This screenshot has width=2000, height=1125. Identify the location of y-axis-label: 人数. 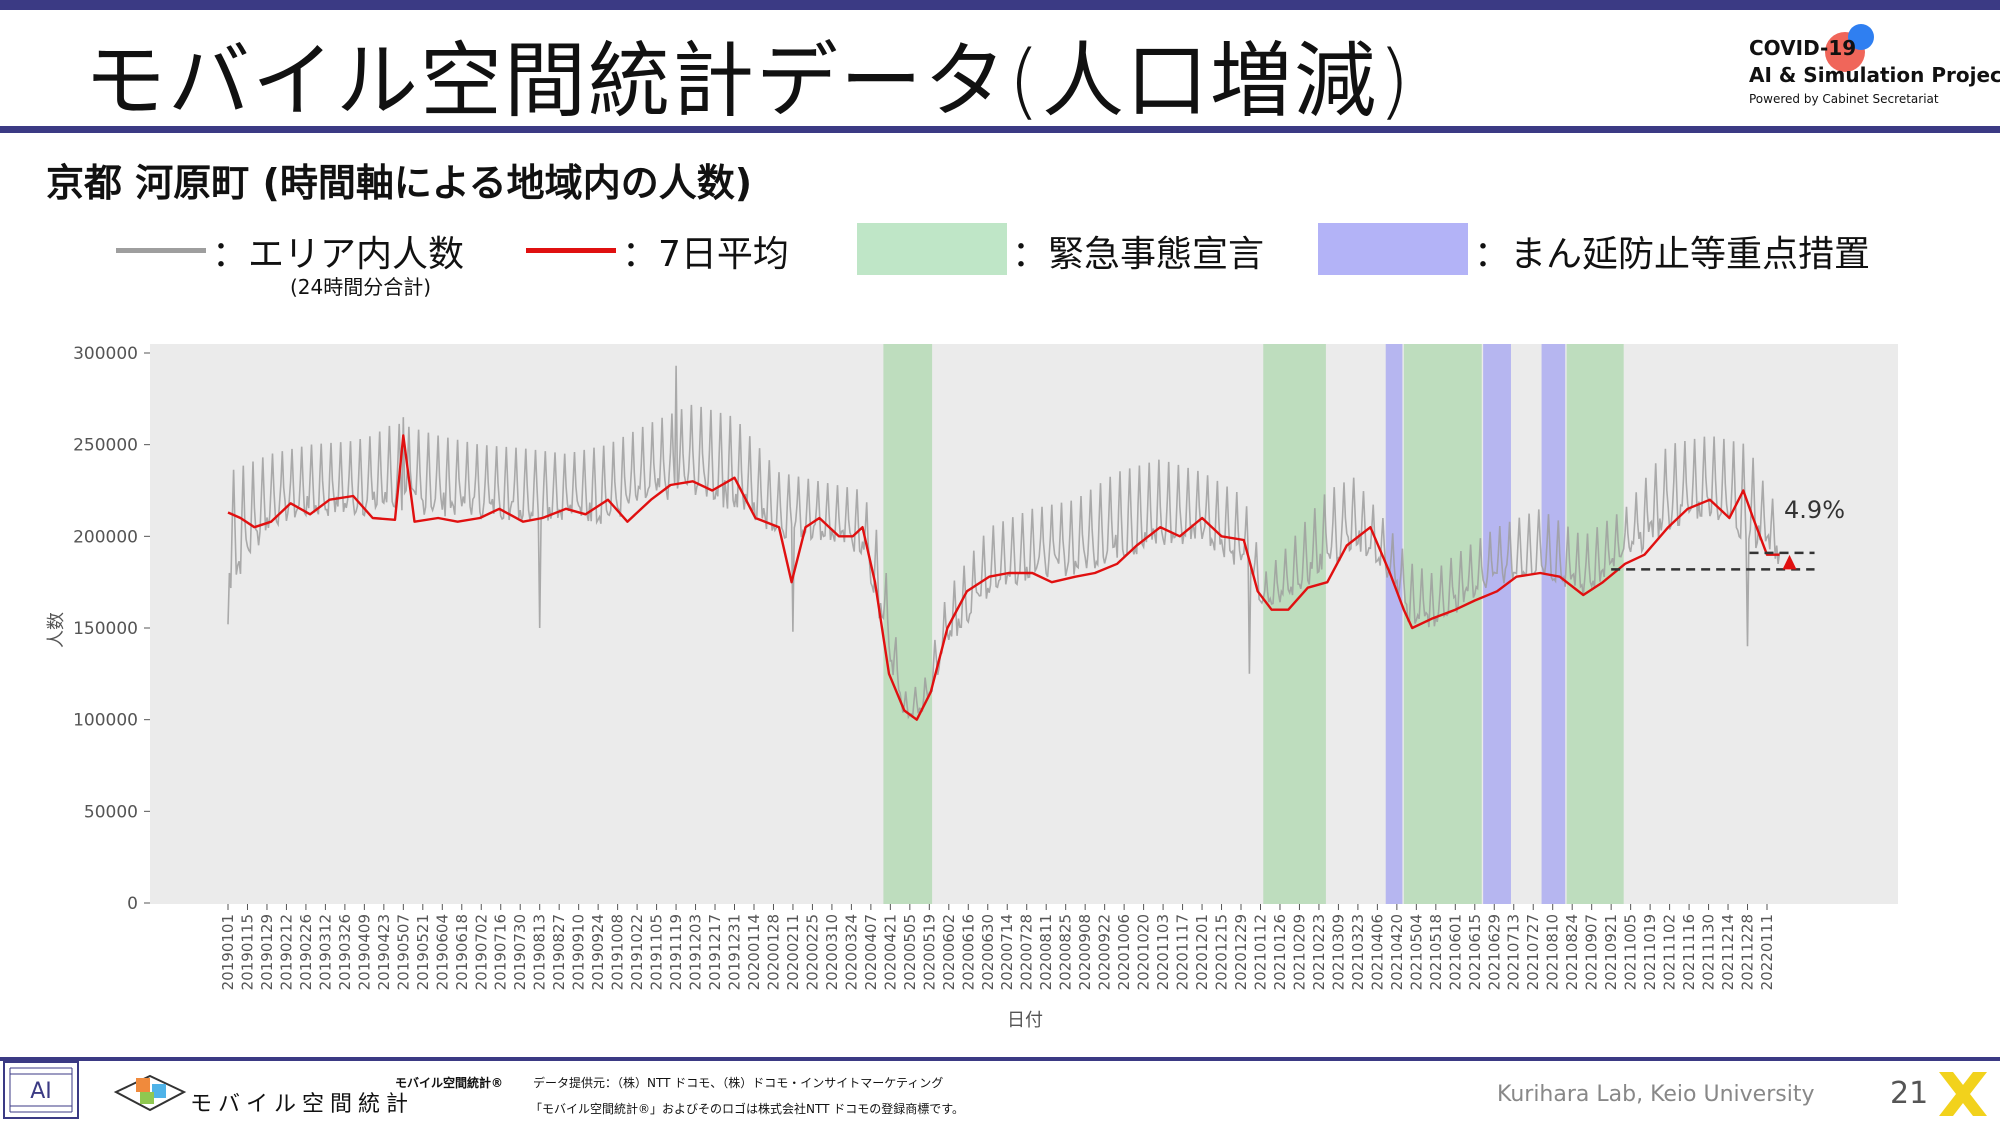
(56, 630).